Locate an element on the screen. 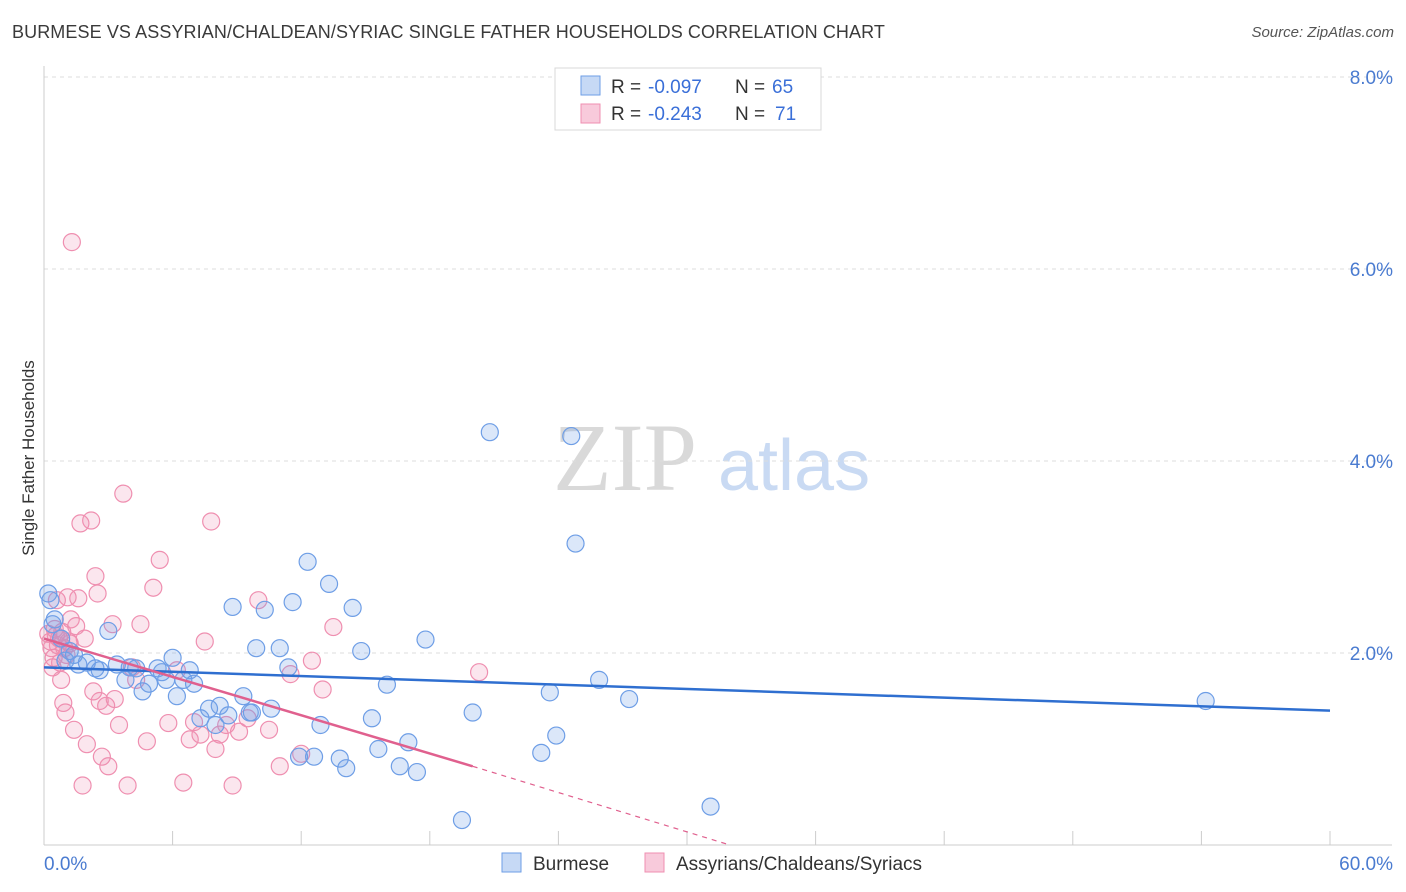  legend-r-label-2: R = is located at coordinates (626, 114).